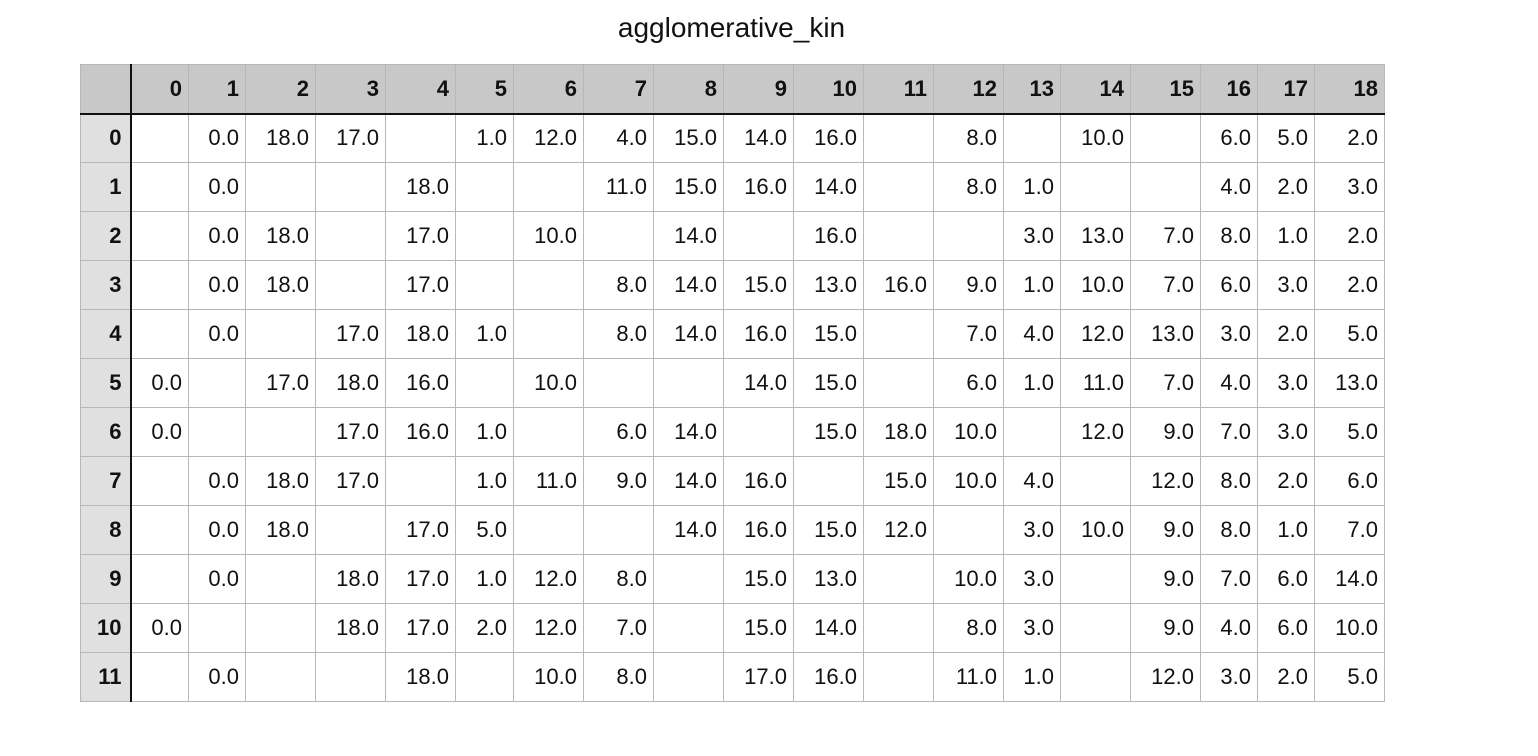  What do you see at coordinates (1229, 89) in the screenshot?
I see `column-header: 16` at bounding box center [1229, 89].